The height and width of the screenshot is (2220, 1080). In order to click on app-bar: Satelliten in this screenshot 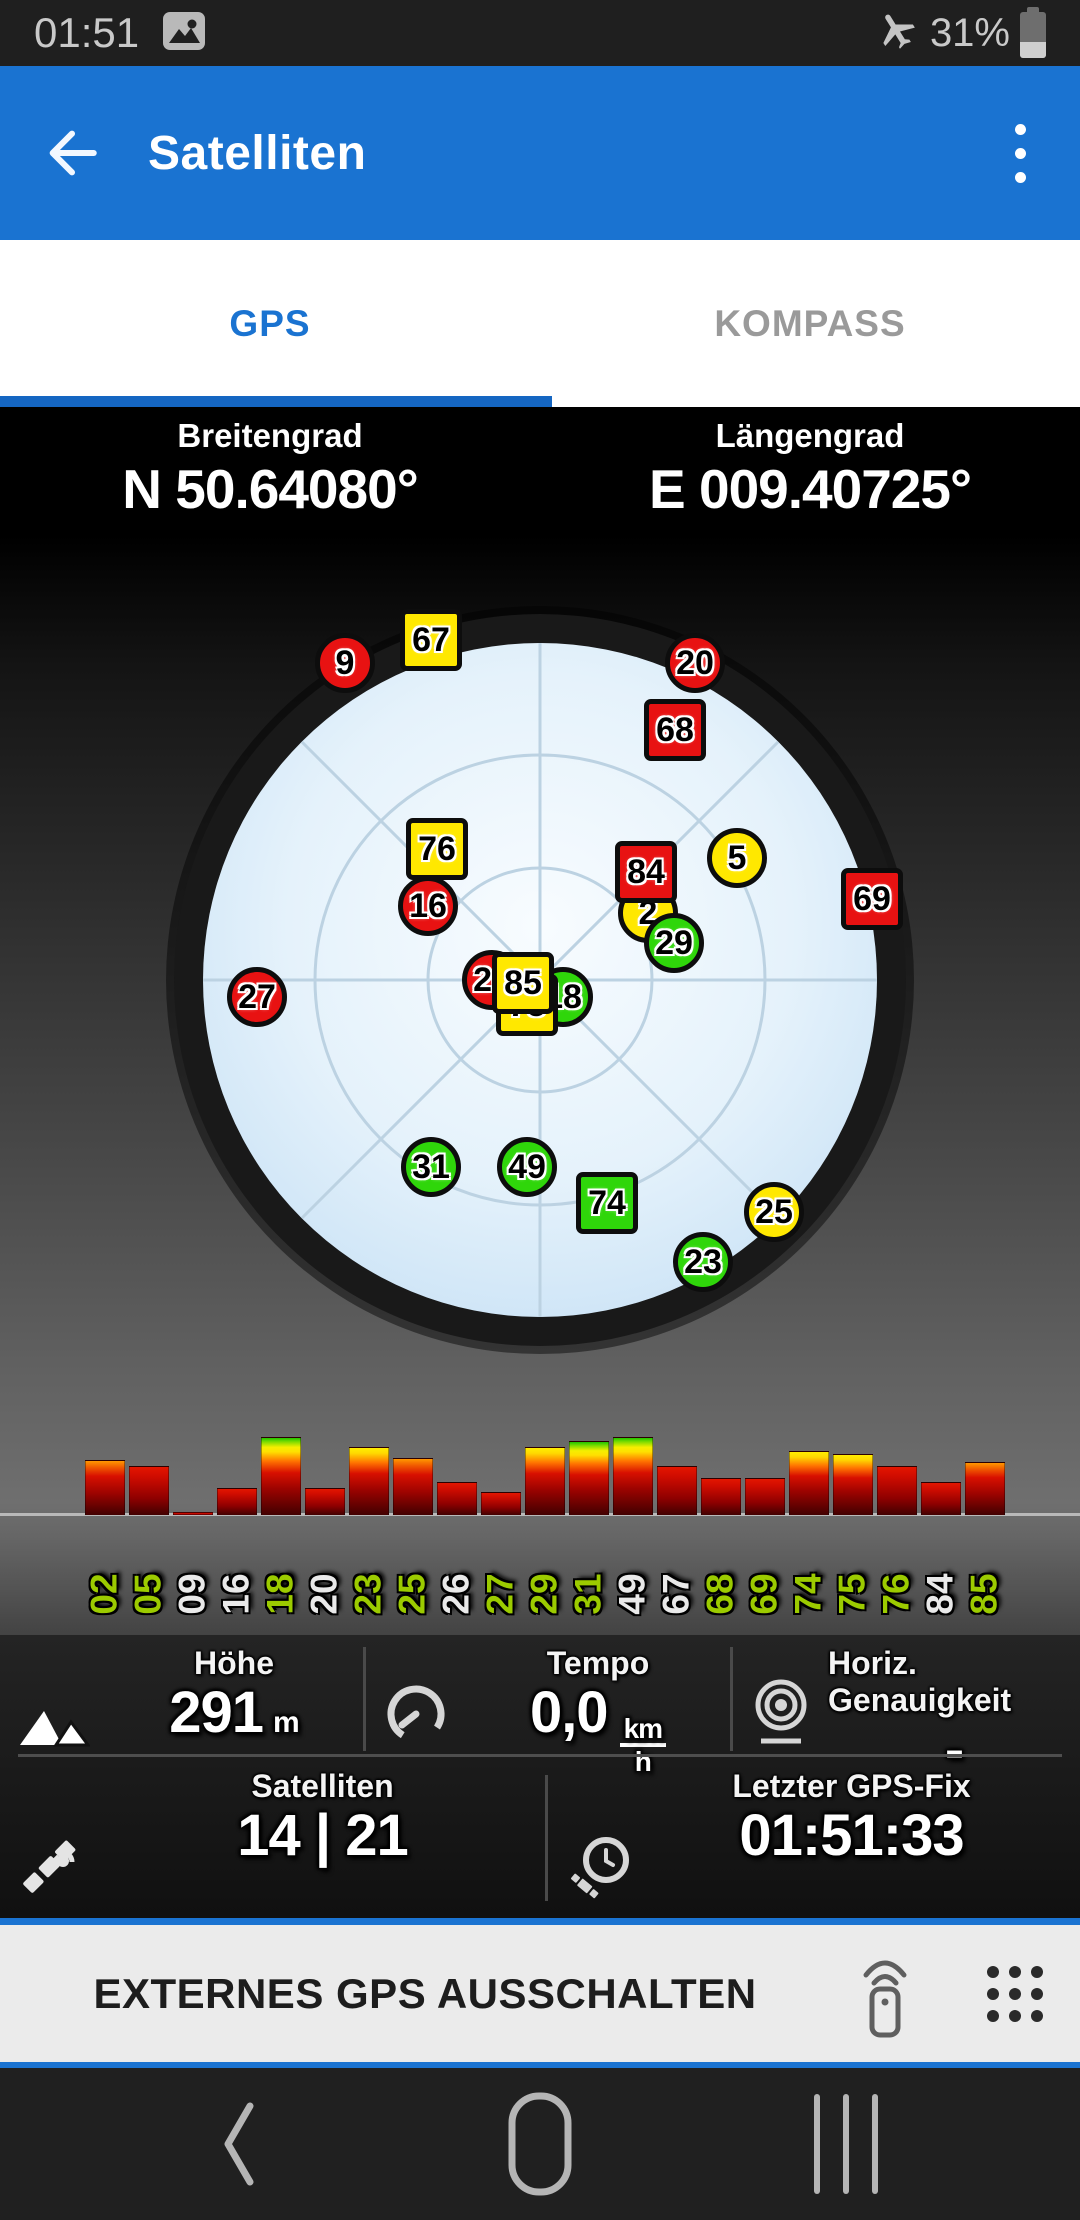, I will do `click(540, 153)`.